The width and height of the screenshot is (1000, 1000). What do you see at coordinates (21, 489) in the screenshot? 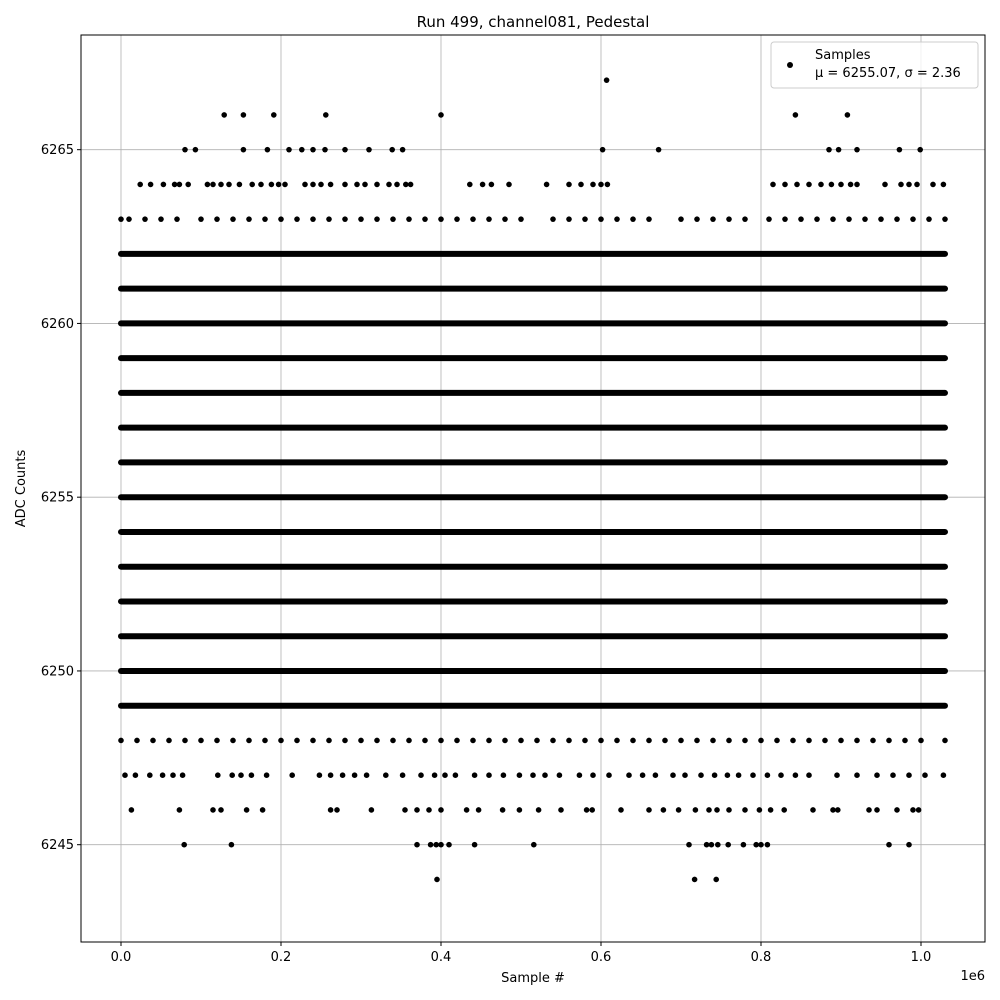
I see `y-axis-label: ADC Counts` at bounding box center [21, 489].